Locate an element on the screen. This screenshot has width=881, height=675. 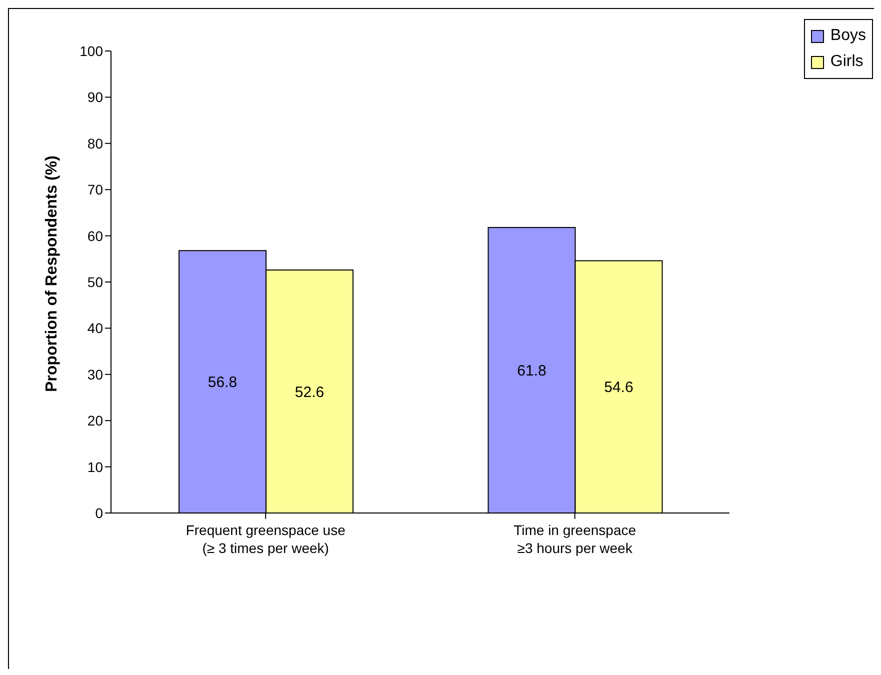
data-label: 54.6 is located at coordinates (619, 387).